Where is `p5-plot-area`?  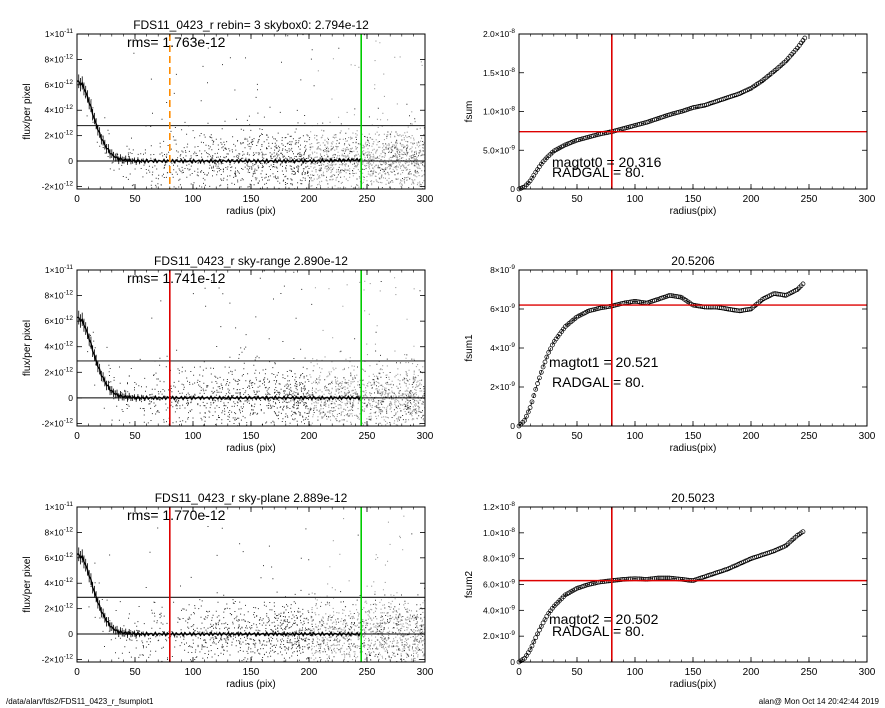 p5-plot-area is located at coordinates (251, 584).